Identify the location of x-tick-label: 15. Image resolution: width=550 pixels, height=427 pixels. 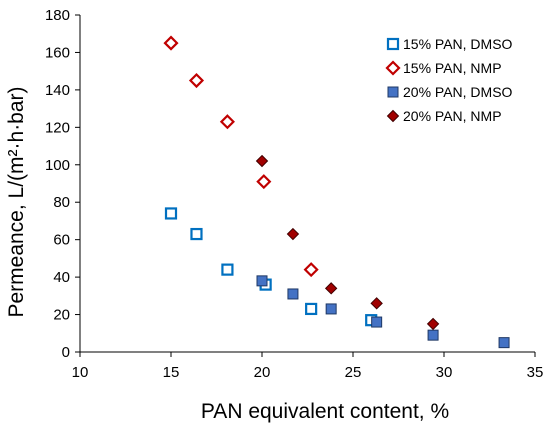
(171, 372).